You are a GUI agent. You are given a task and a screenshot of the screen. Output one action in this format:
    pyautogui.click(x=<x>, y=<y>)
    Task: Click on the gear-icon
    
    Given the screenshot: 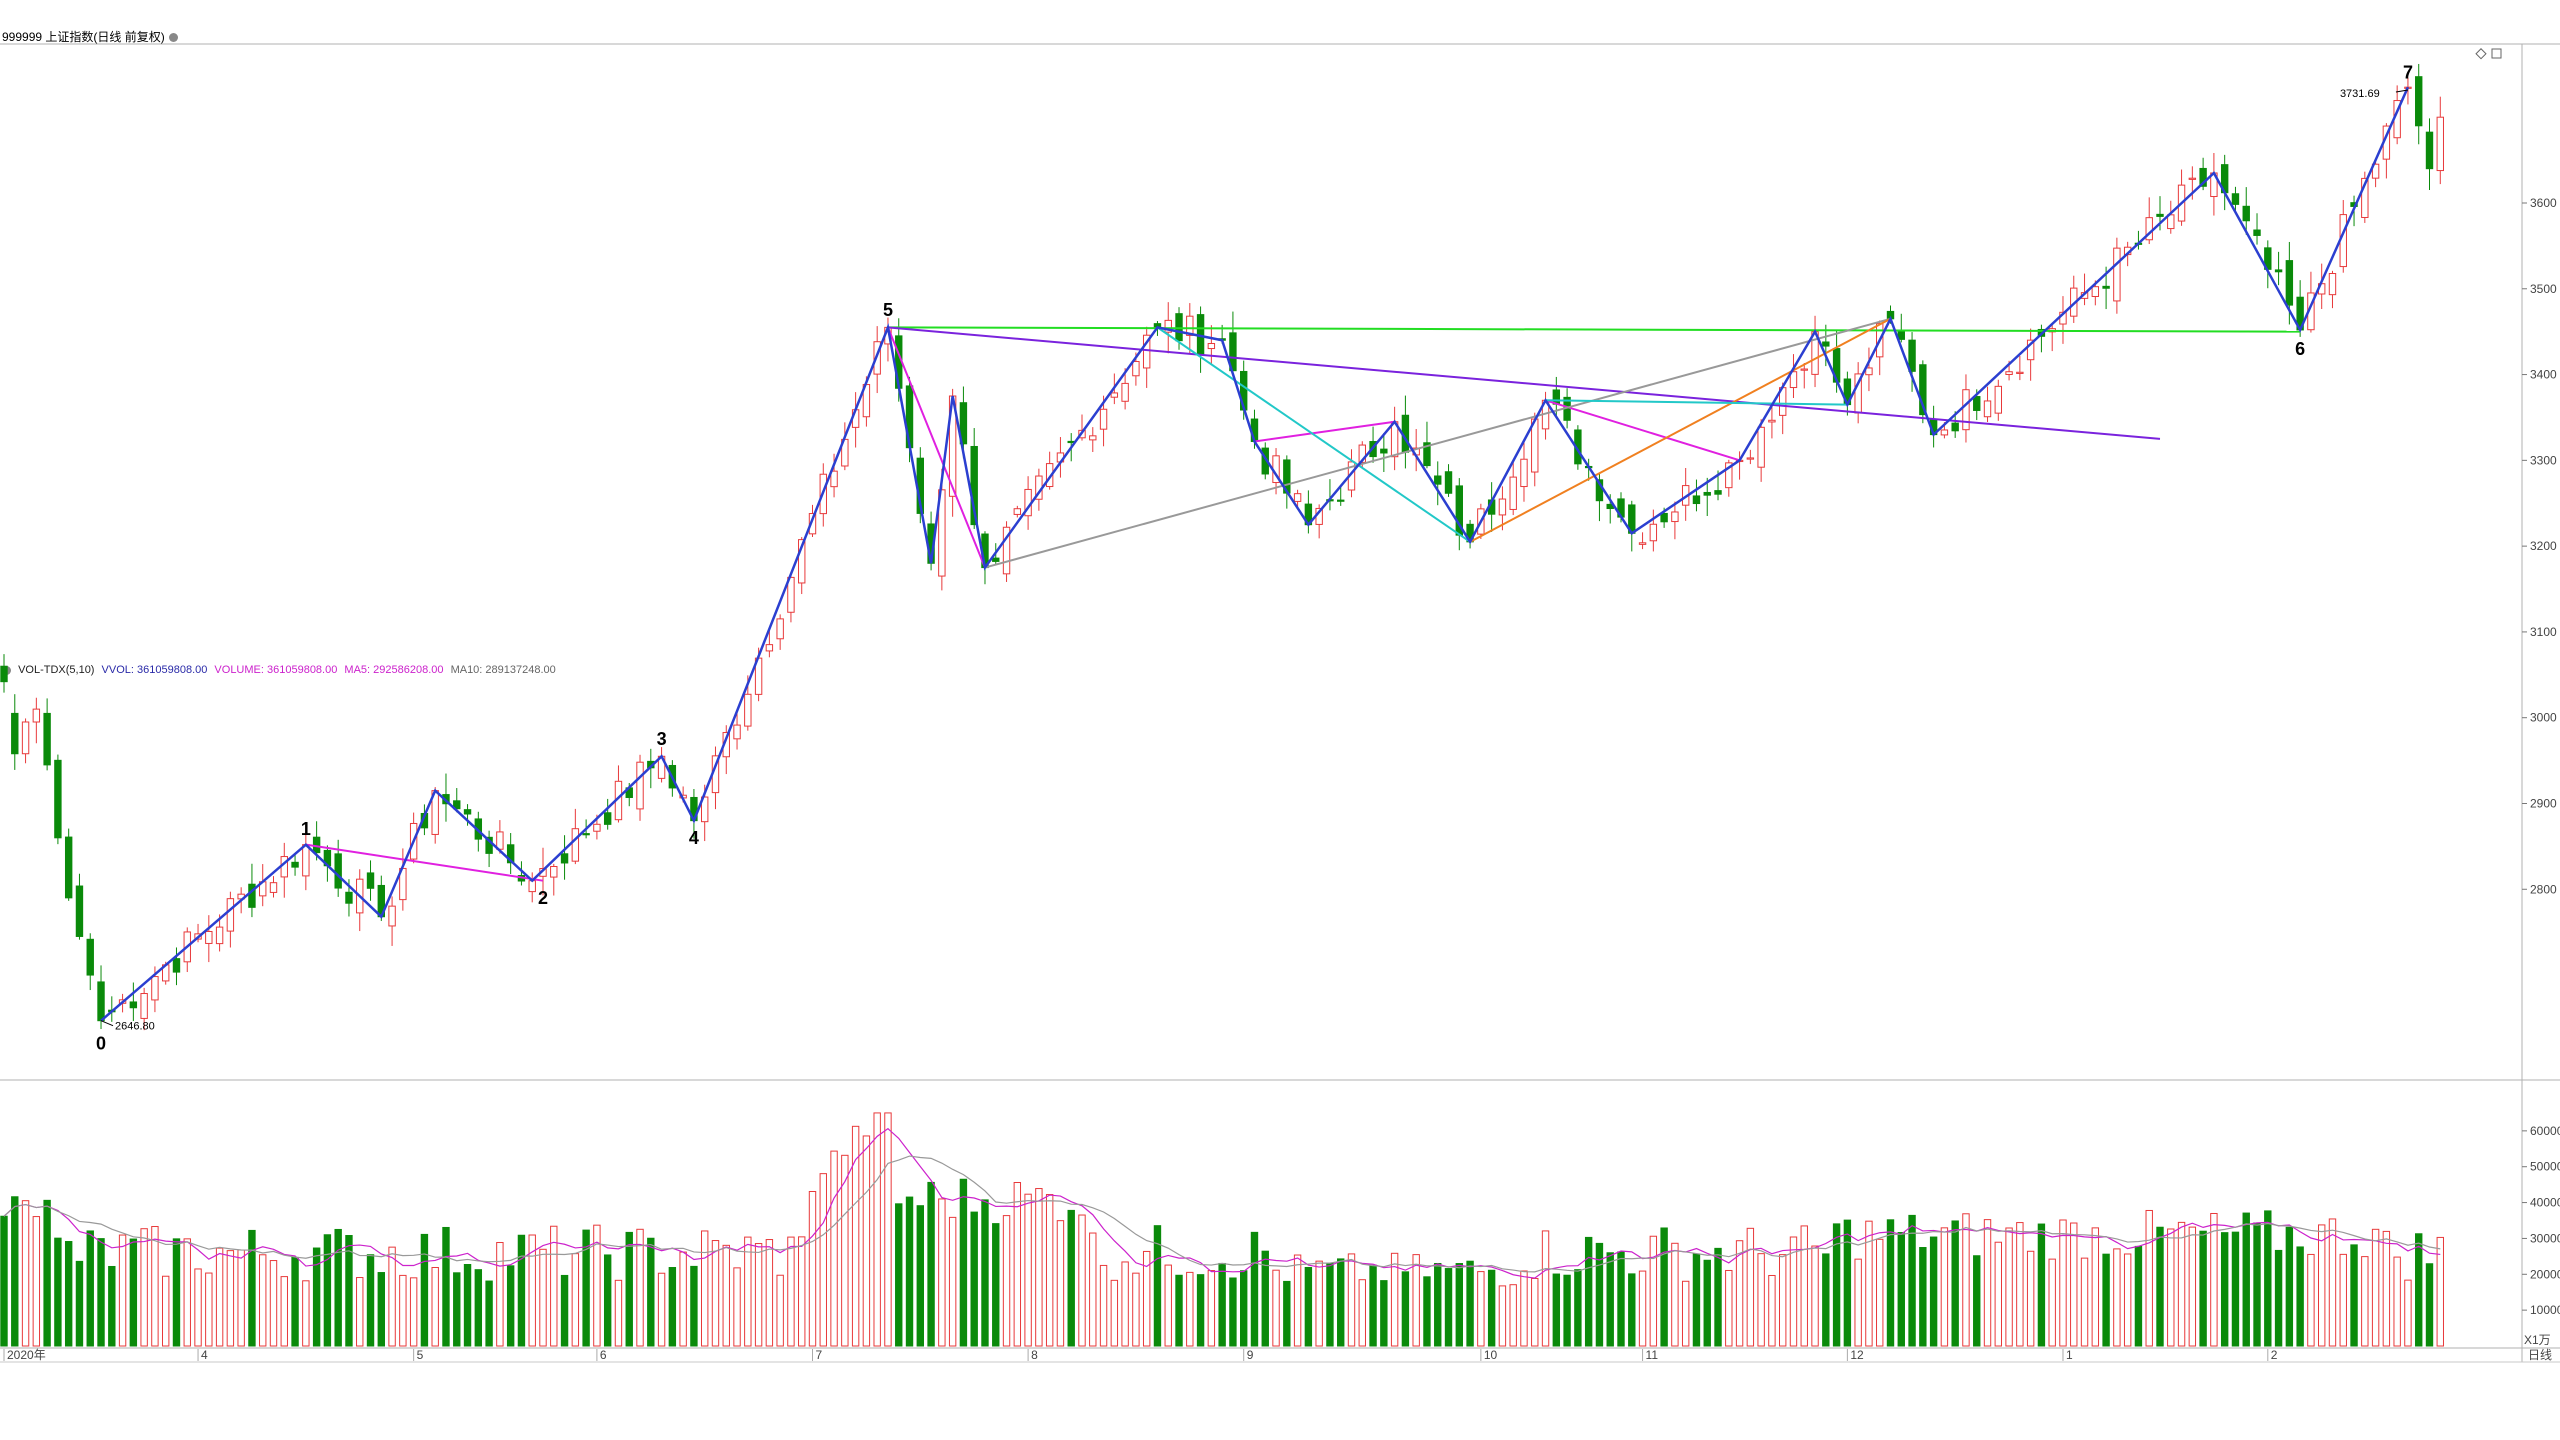 What is the action you would take?
    pyautogui.click(x=173, y=38)
    